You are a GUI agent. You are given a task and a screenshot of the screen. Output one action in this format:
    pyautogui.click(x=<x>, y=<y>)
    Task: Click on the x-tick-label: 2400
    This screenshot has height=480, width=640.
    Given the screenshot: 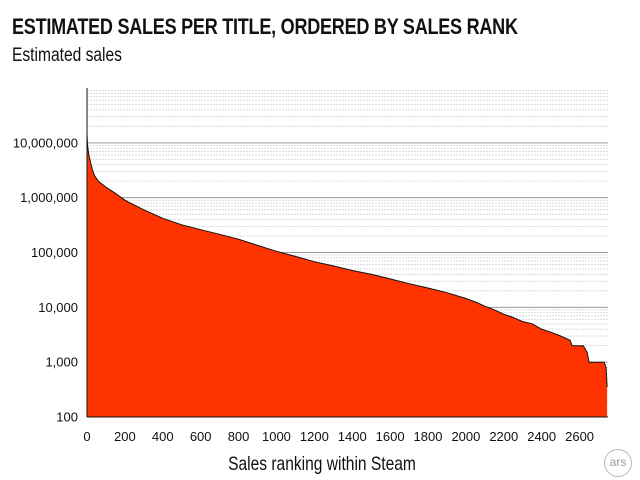 What is the action you would take?
    pyautogui.click(x=541, y=436)
    